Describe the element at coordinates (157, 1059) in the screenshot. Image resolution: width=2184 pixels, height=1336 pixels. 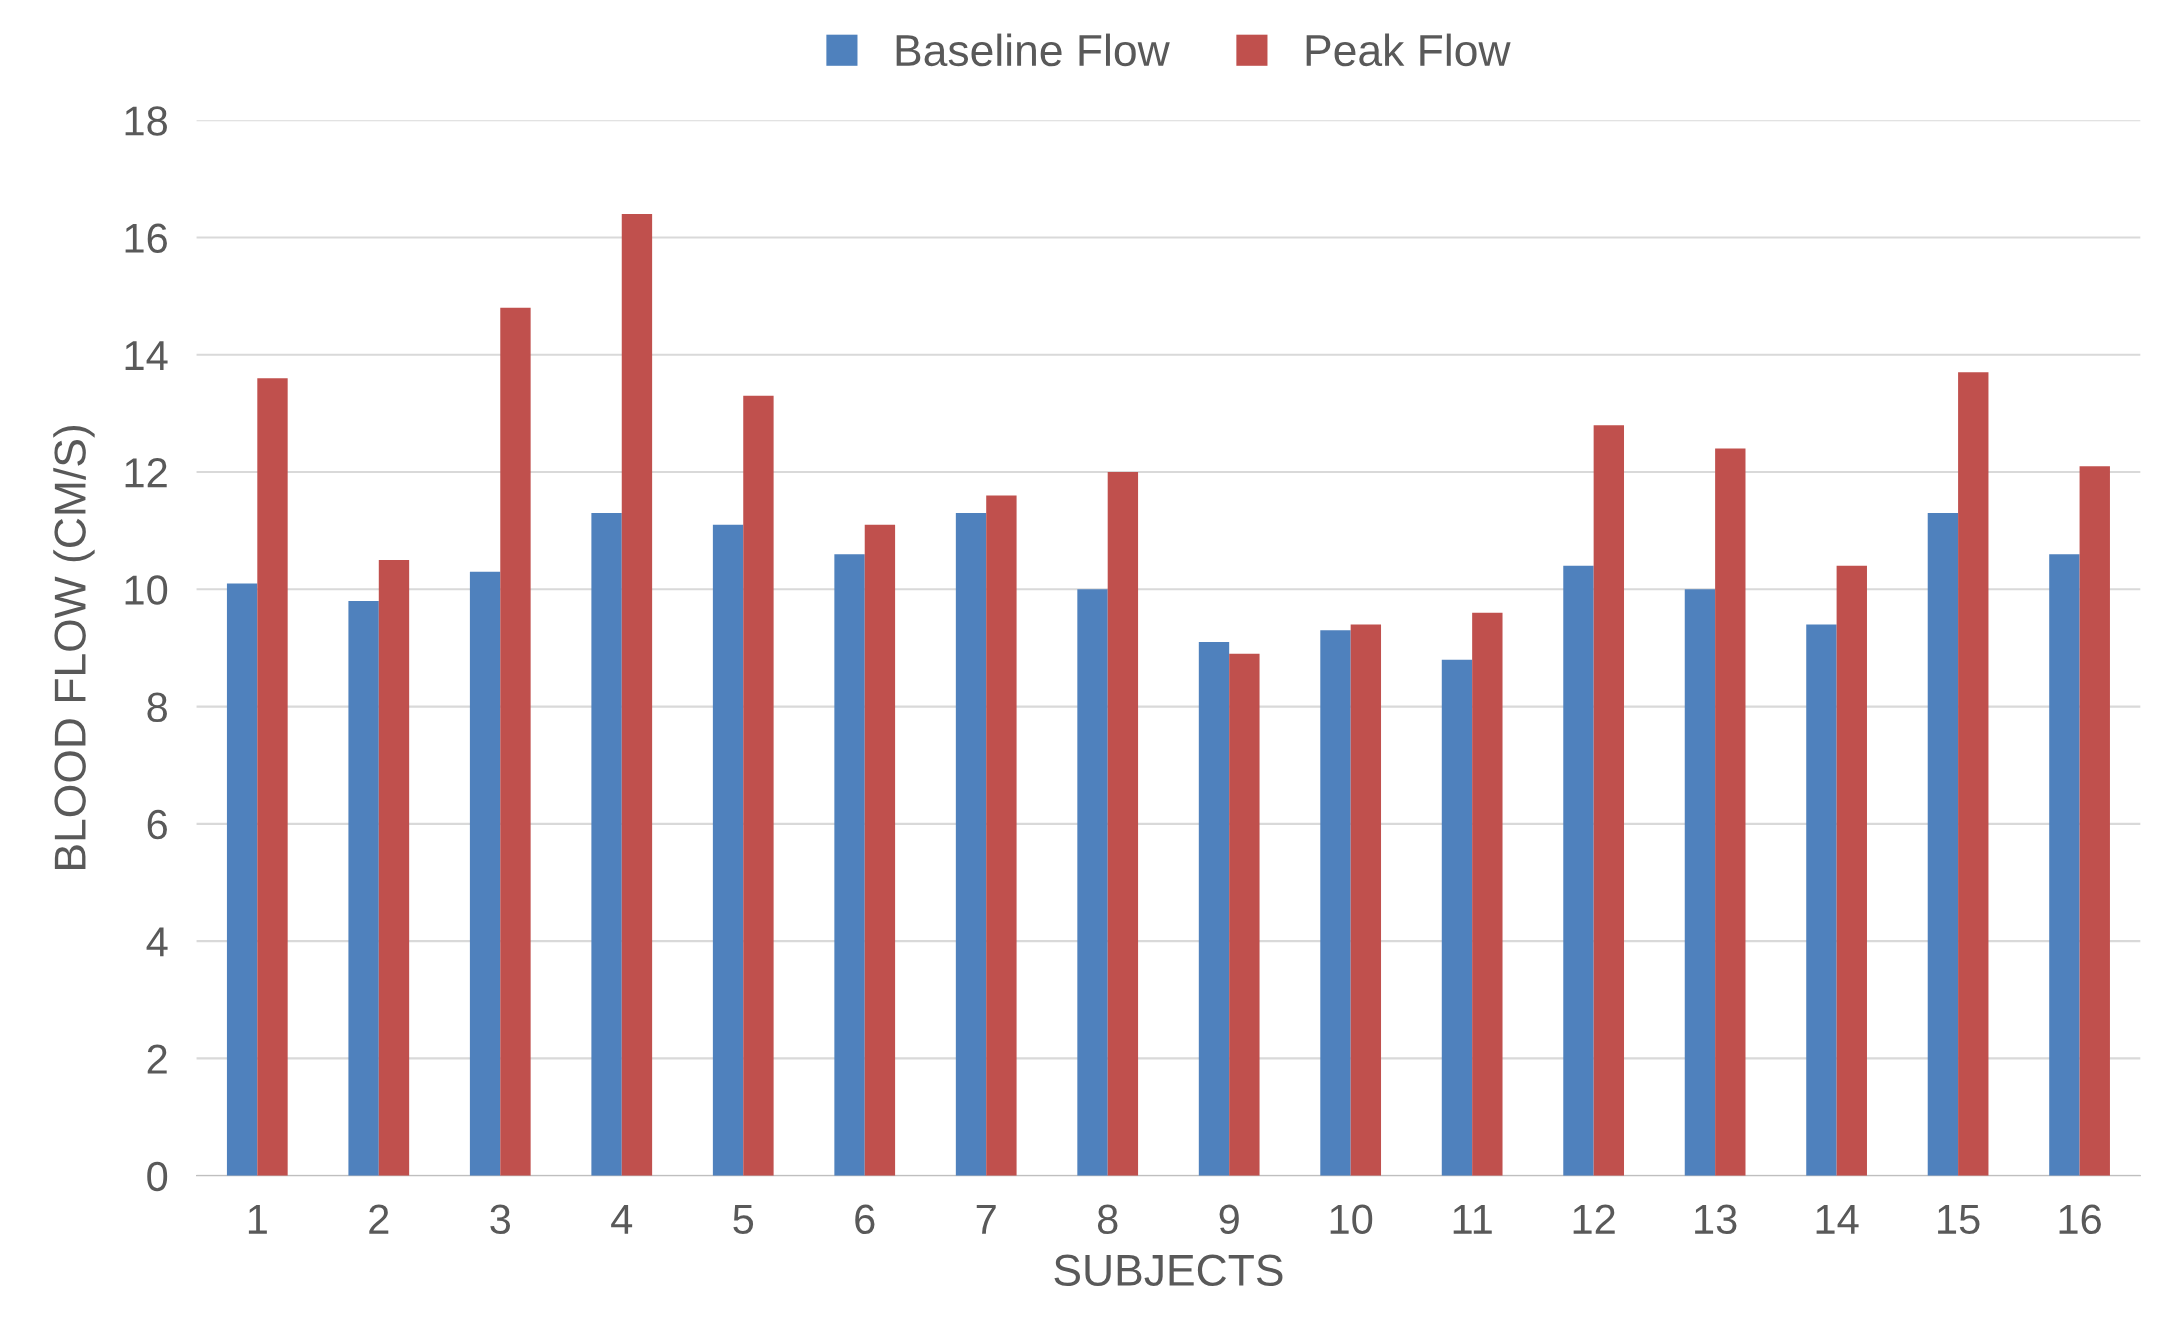
I see `y-tick-label: 2` at that location.